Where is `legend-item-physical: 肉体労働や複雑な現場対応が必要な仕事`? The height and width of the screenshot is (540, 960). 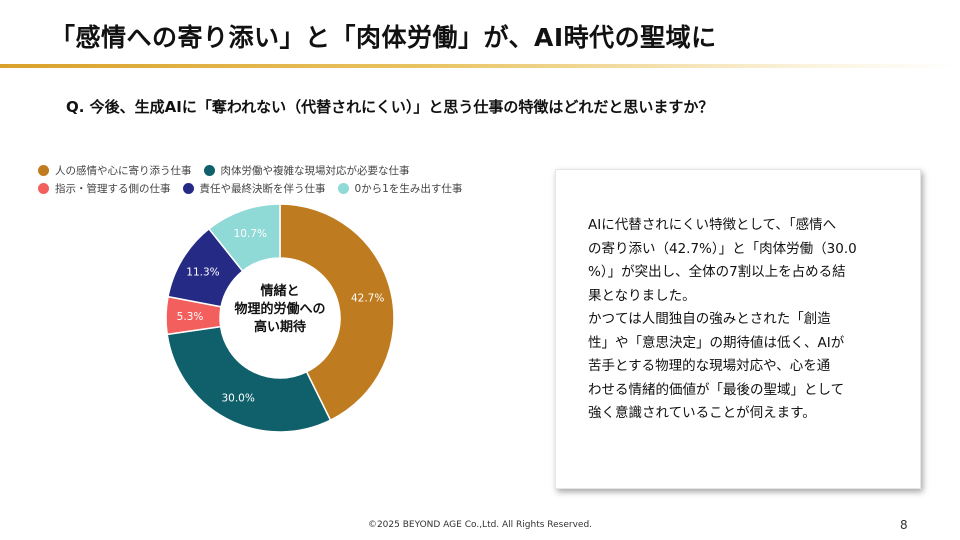 legend-item-physical: 肉体労働や複雑な現場対応が必要な仕事 is located at coordinates (306, 170).